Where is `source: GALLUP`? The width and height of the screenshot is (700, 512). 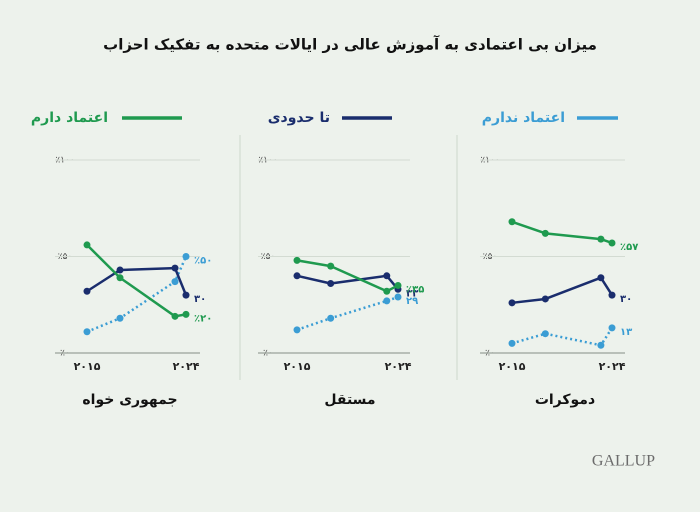 source: GALLUP is located at coordinates (623, 461).